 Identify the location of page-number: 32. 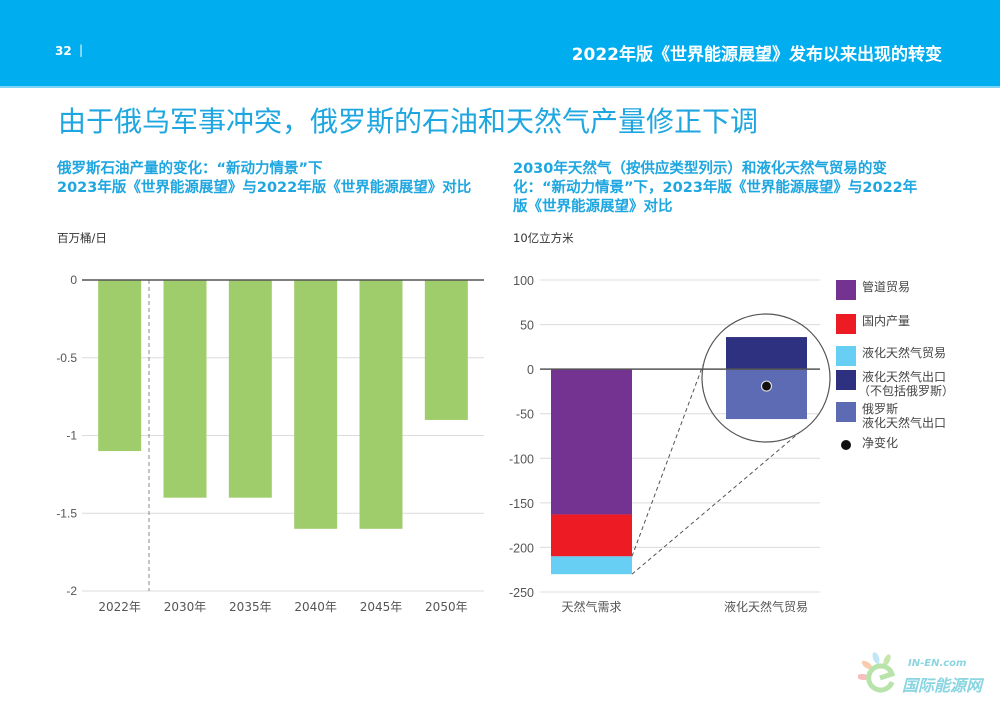
(63, 51).